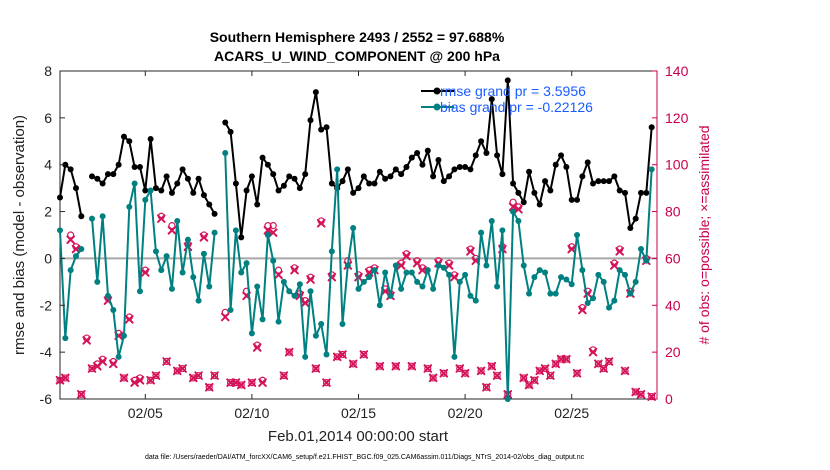  What do you see at coordinates (673, 258) in the screenshot?
I see `right-tick-label: 60` at bounding box center [673, 258].